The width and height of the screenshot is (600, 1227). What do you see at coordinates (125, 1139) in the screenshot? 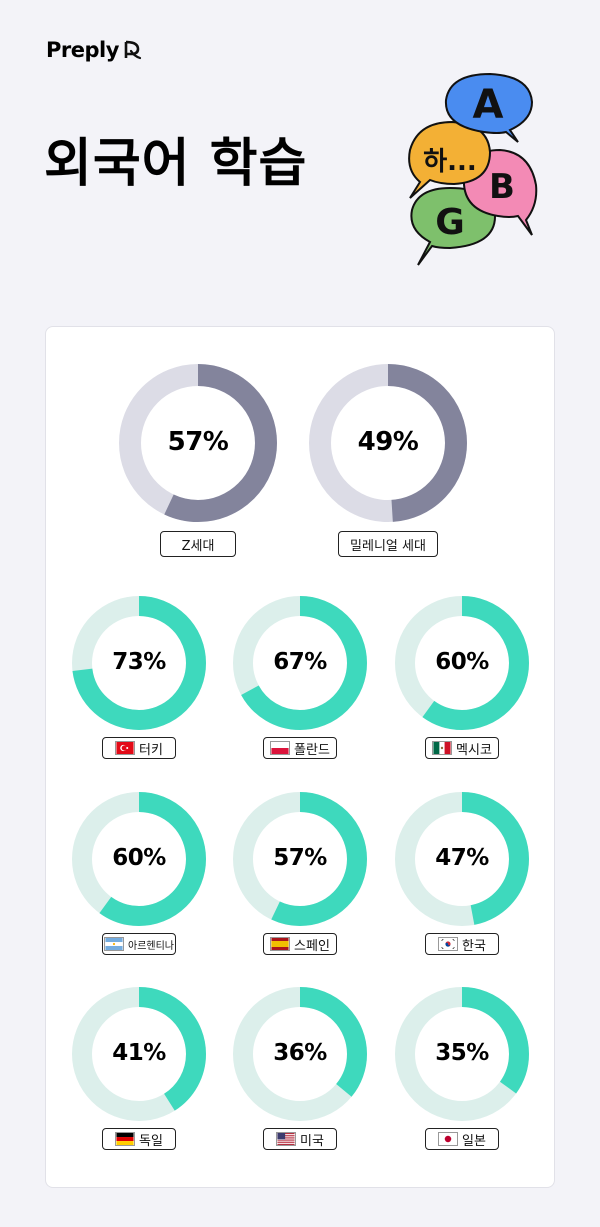
I see `germany-flag-icon` at bounding box center [125, 1139].